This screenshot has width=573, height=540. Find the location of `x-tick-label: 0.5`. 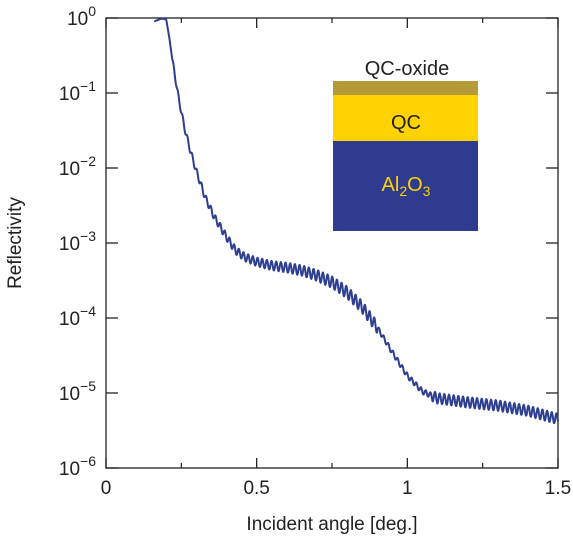

x-tick-label: 0.5 is located at coordinates (256, 488).